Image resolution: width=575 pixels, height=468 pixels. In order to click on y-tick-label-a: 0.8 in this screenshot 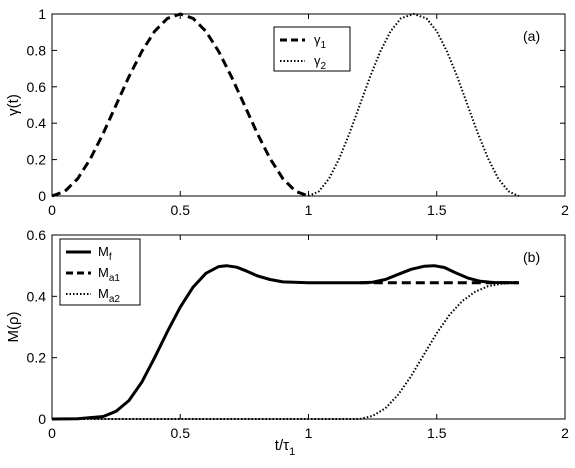, I will do `click(37, 50)`.